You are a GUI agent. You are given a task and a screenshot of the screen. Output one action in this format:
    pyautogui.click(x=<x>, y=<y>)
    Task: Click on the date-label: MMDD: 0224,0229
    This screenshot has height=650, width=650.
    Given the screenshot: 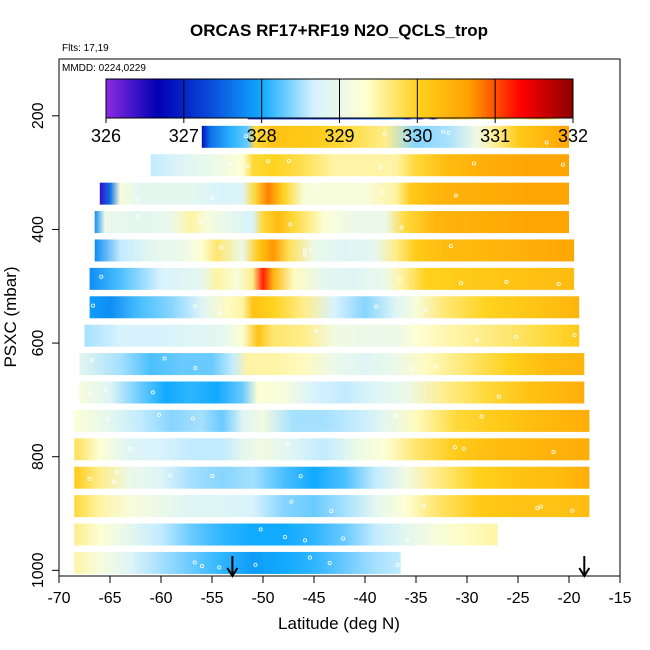 What is the action you would take?
    pyautogui.click(x=104, y=68)
    